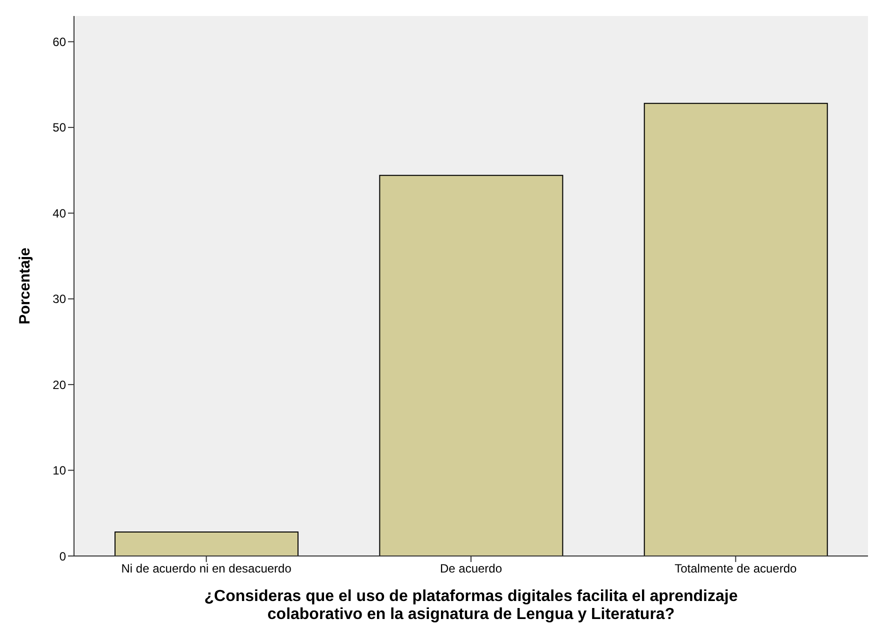  I want to click on y-tick-label: 30, so click(59, 299).